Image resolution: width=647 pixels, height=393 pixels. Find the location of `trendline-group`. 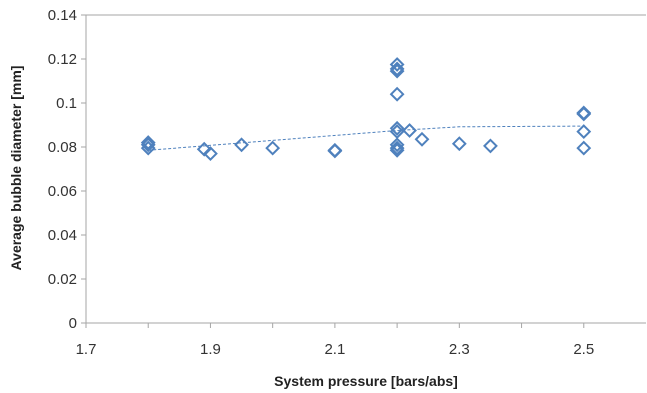

trendline-group is located at coordinates (366, 138).